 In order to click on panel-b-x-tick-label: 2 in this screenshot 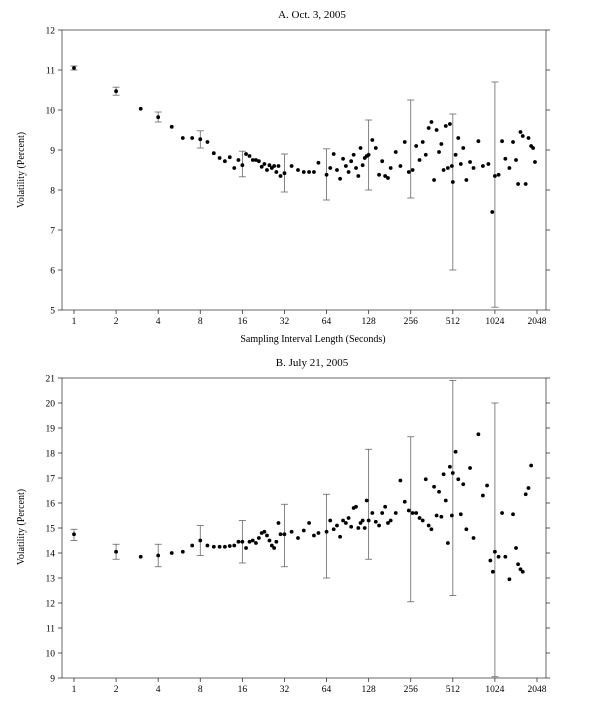, I will do `click(116, 690)`.